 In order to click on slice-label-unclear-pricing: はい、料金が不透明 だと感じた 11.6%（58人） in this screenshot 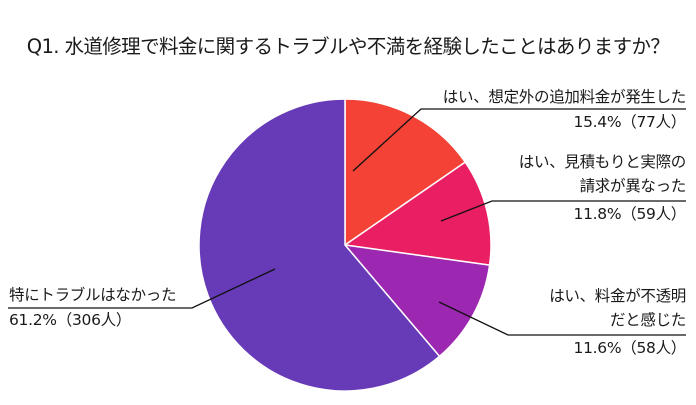, I will do `click(617, 322)`.